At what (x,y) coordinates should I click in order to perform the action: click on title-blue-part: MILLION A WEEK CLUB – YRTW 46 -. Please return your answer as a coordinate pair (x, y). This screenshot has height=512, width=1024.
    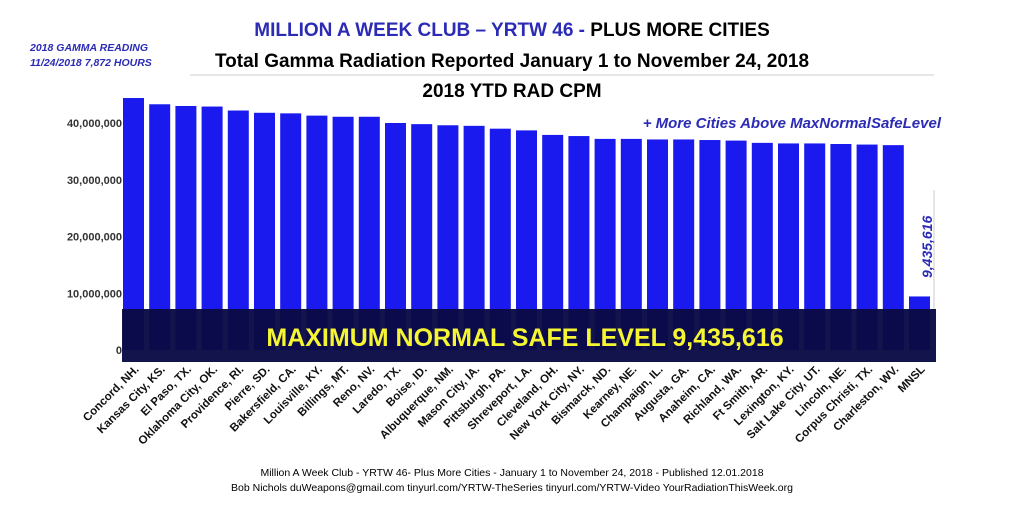
    Looking at the image, I should click on (419, 30).